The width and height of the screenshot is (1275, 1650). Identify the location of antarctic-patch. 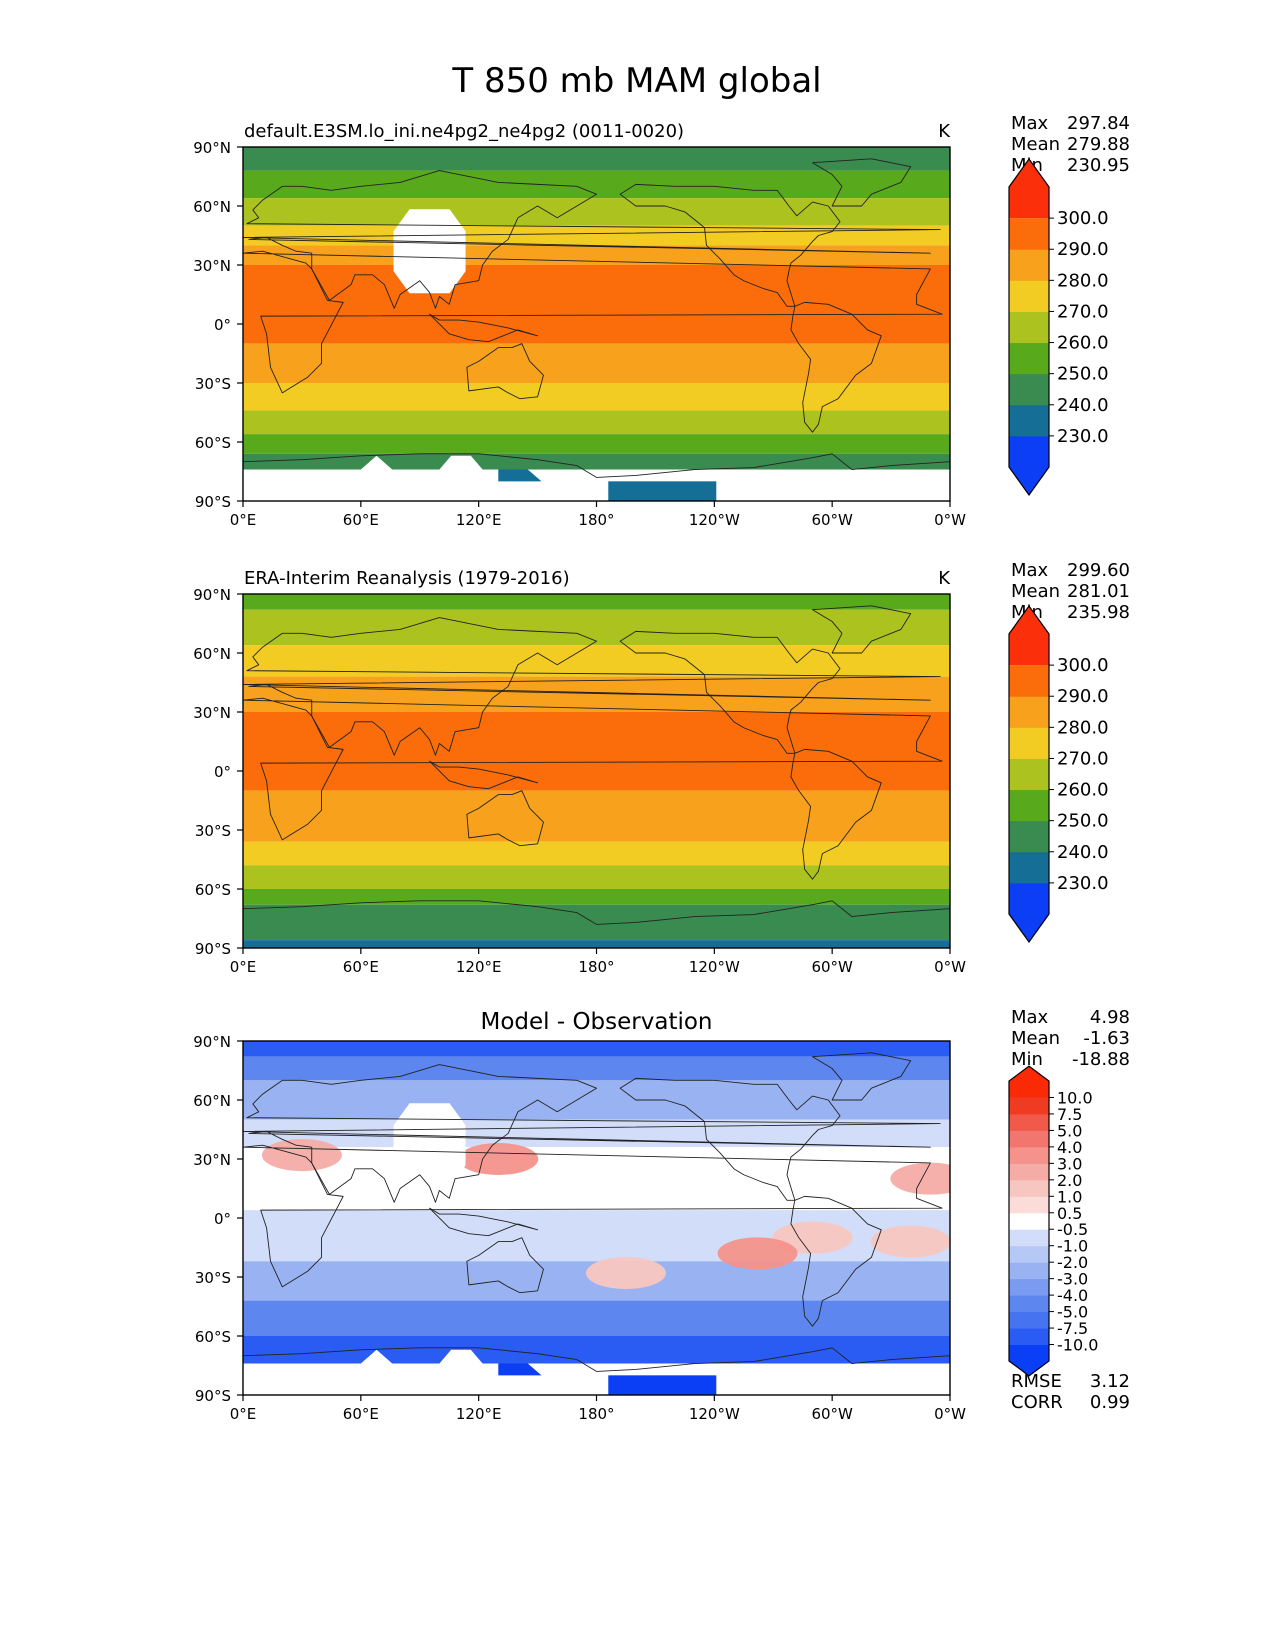
(662, 491).